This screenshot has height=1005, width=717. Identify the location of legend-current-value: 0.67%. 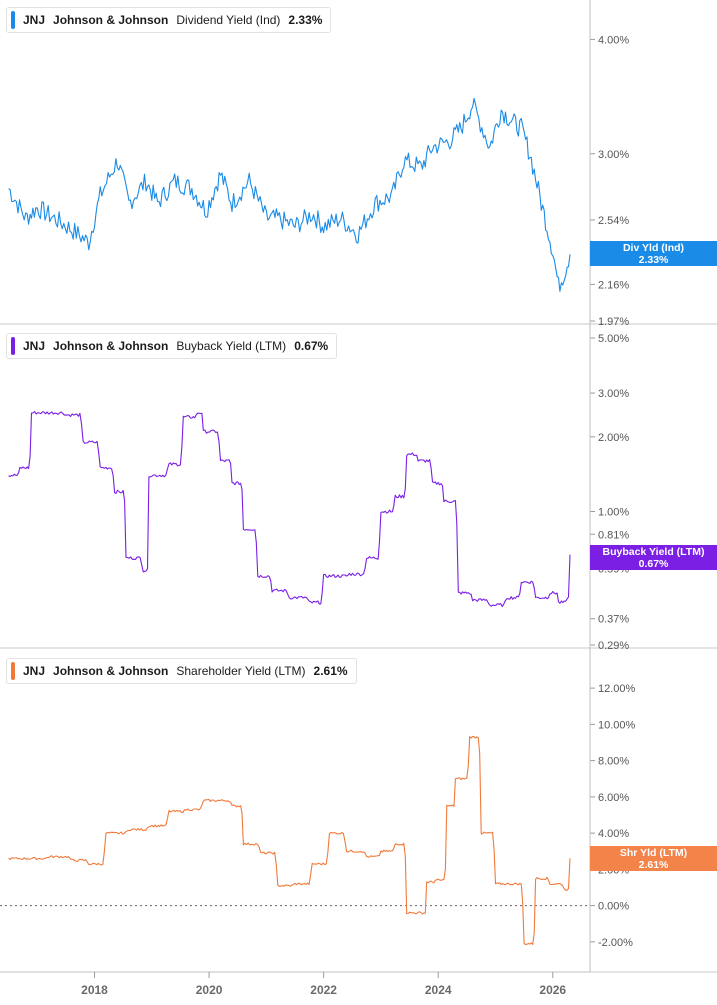
(311, 346).